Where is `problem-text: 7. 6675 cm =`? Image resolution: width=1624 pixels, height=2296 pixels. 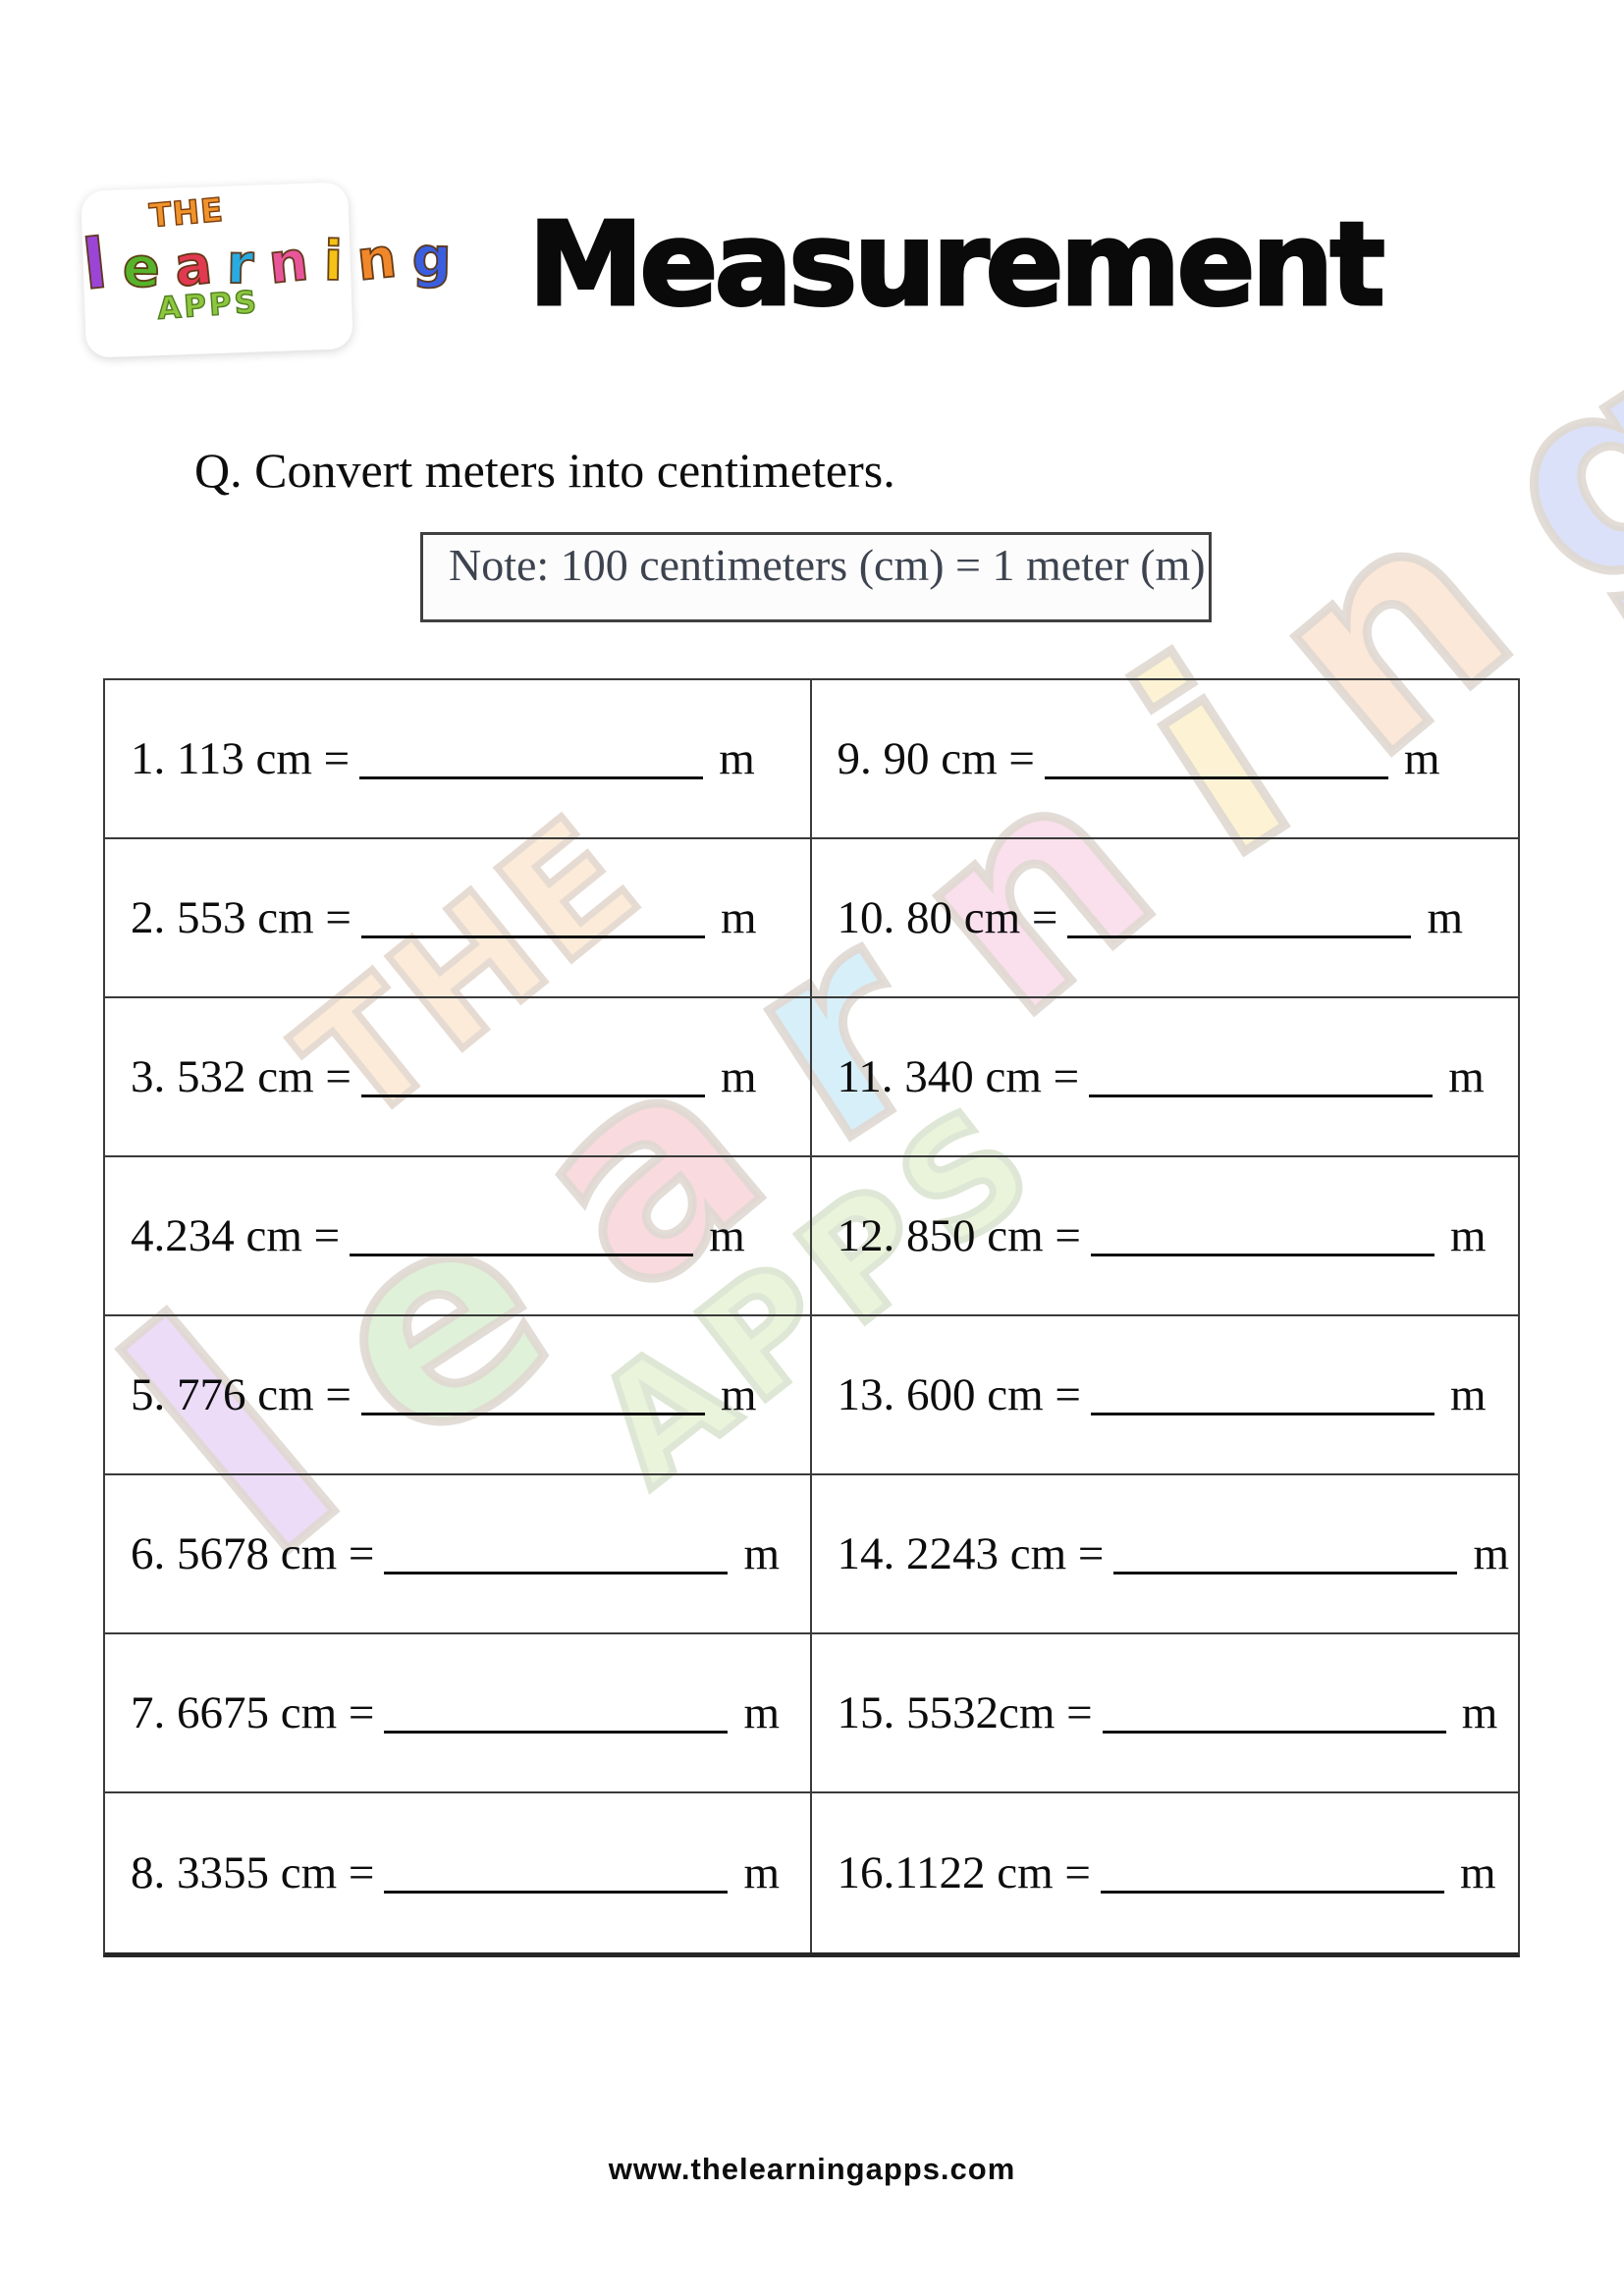
problem-text: 7. 6675 cm = is located at coordinates (253, 1712).